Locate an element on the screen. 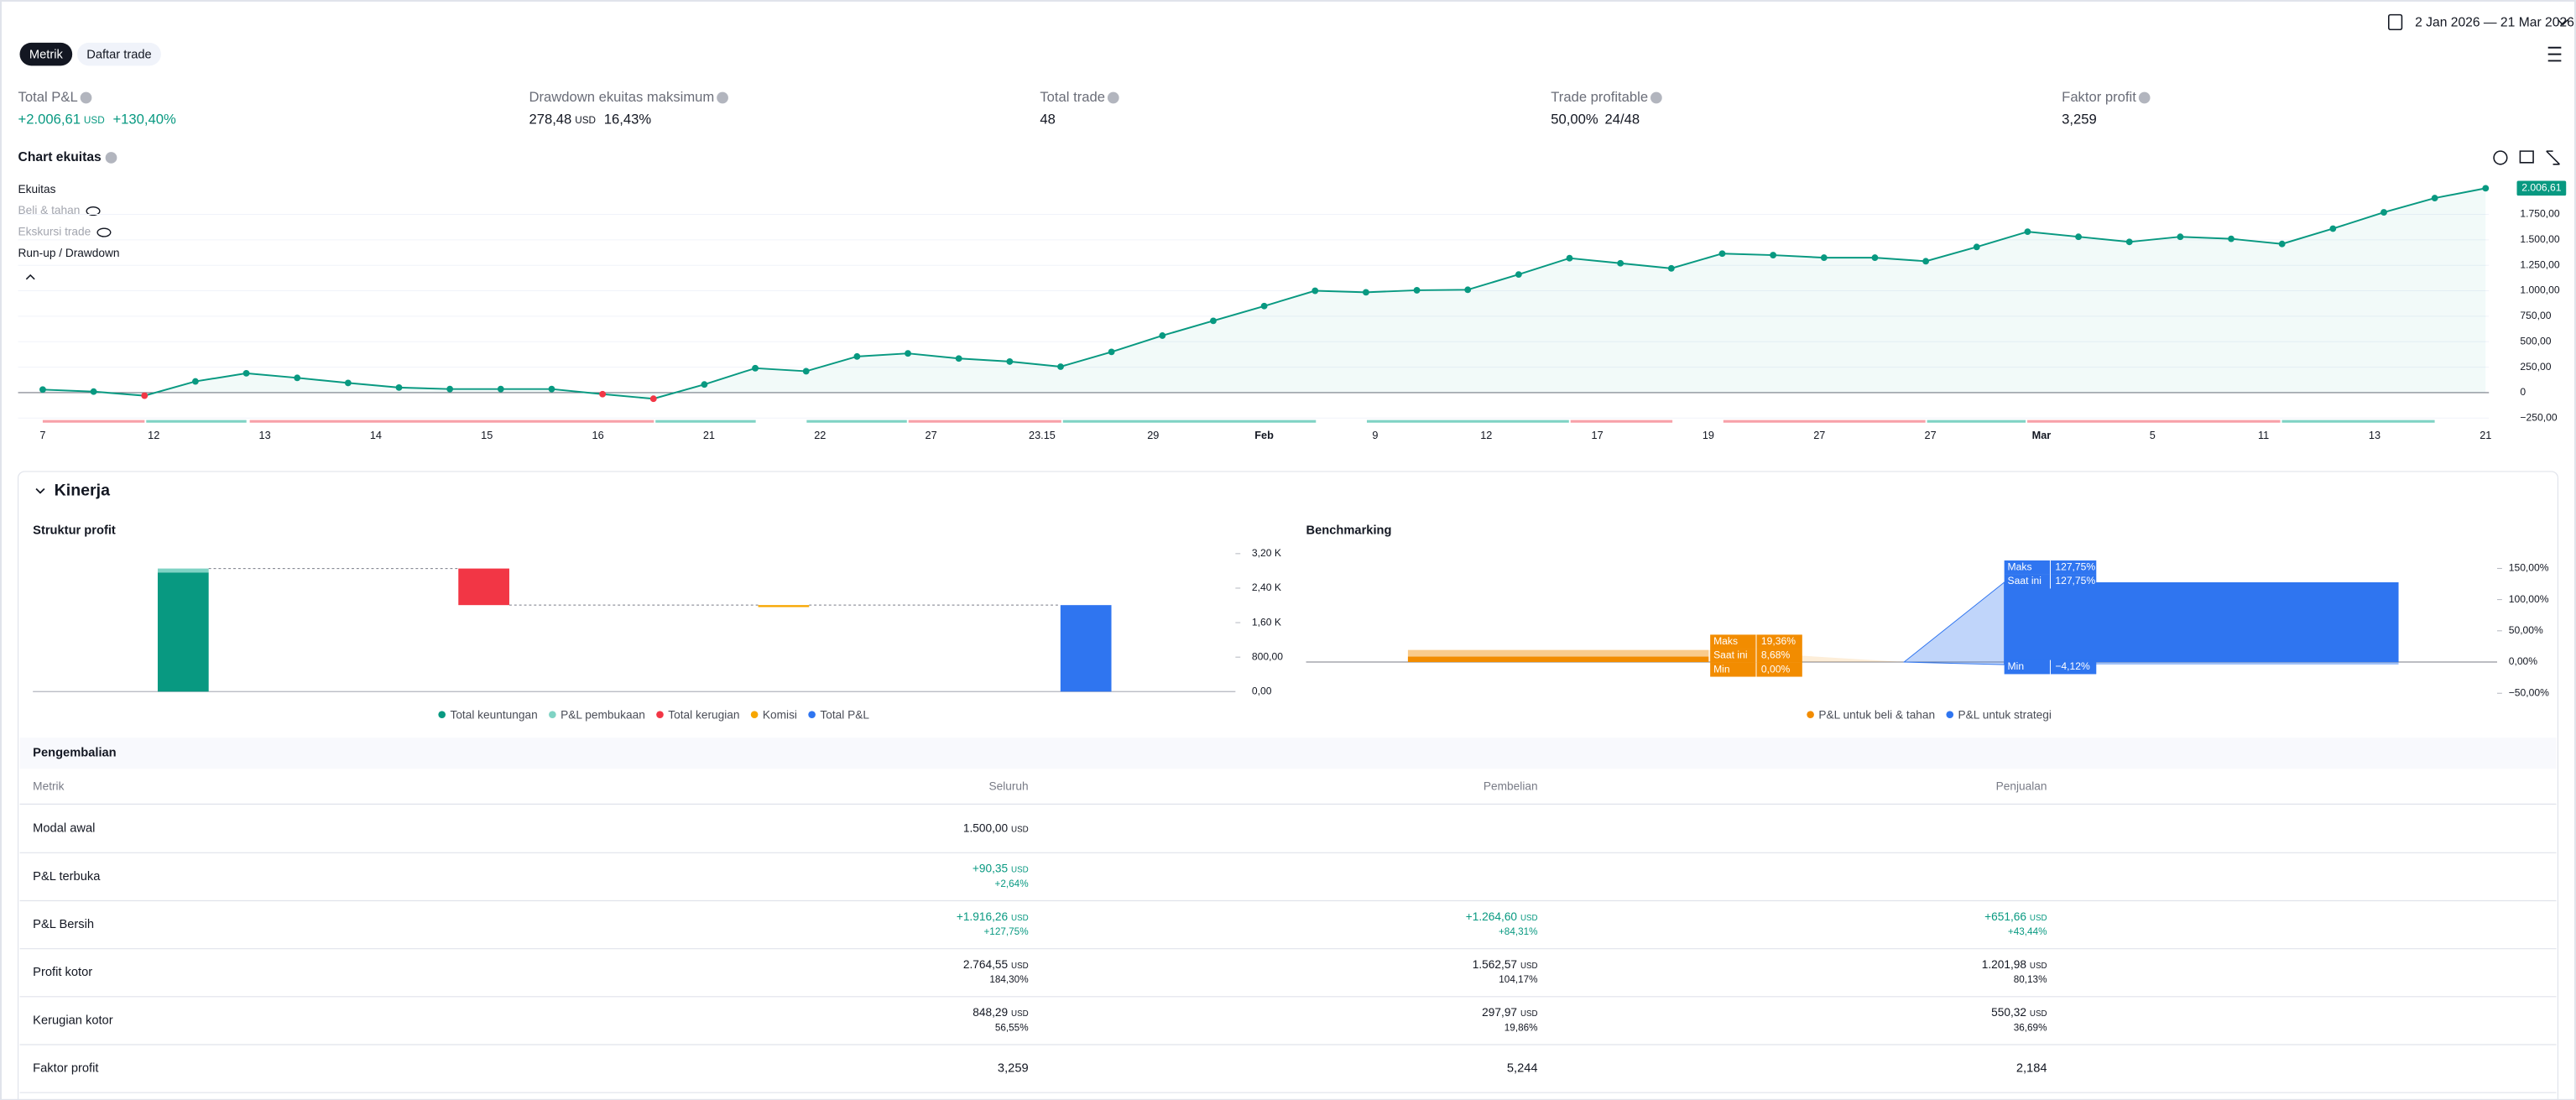 The image size is (2576, 1100). y-tick-label: 100,00% is located at coordinates (2529, 599).